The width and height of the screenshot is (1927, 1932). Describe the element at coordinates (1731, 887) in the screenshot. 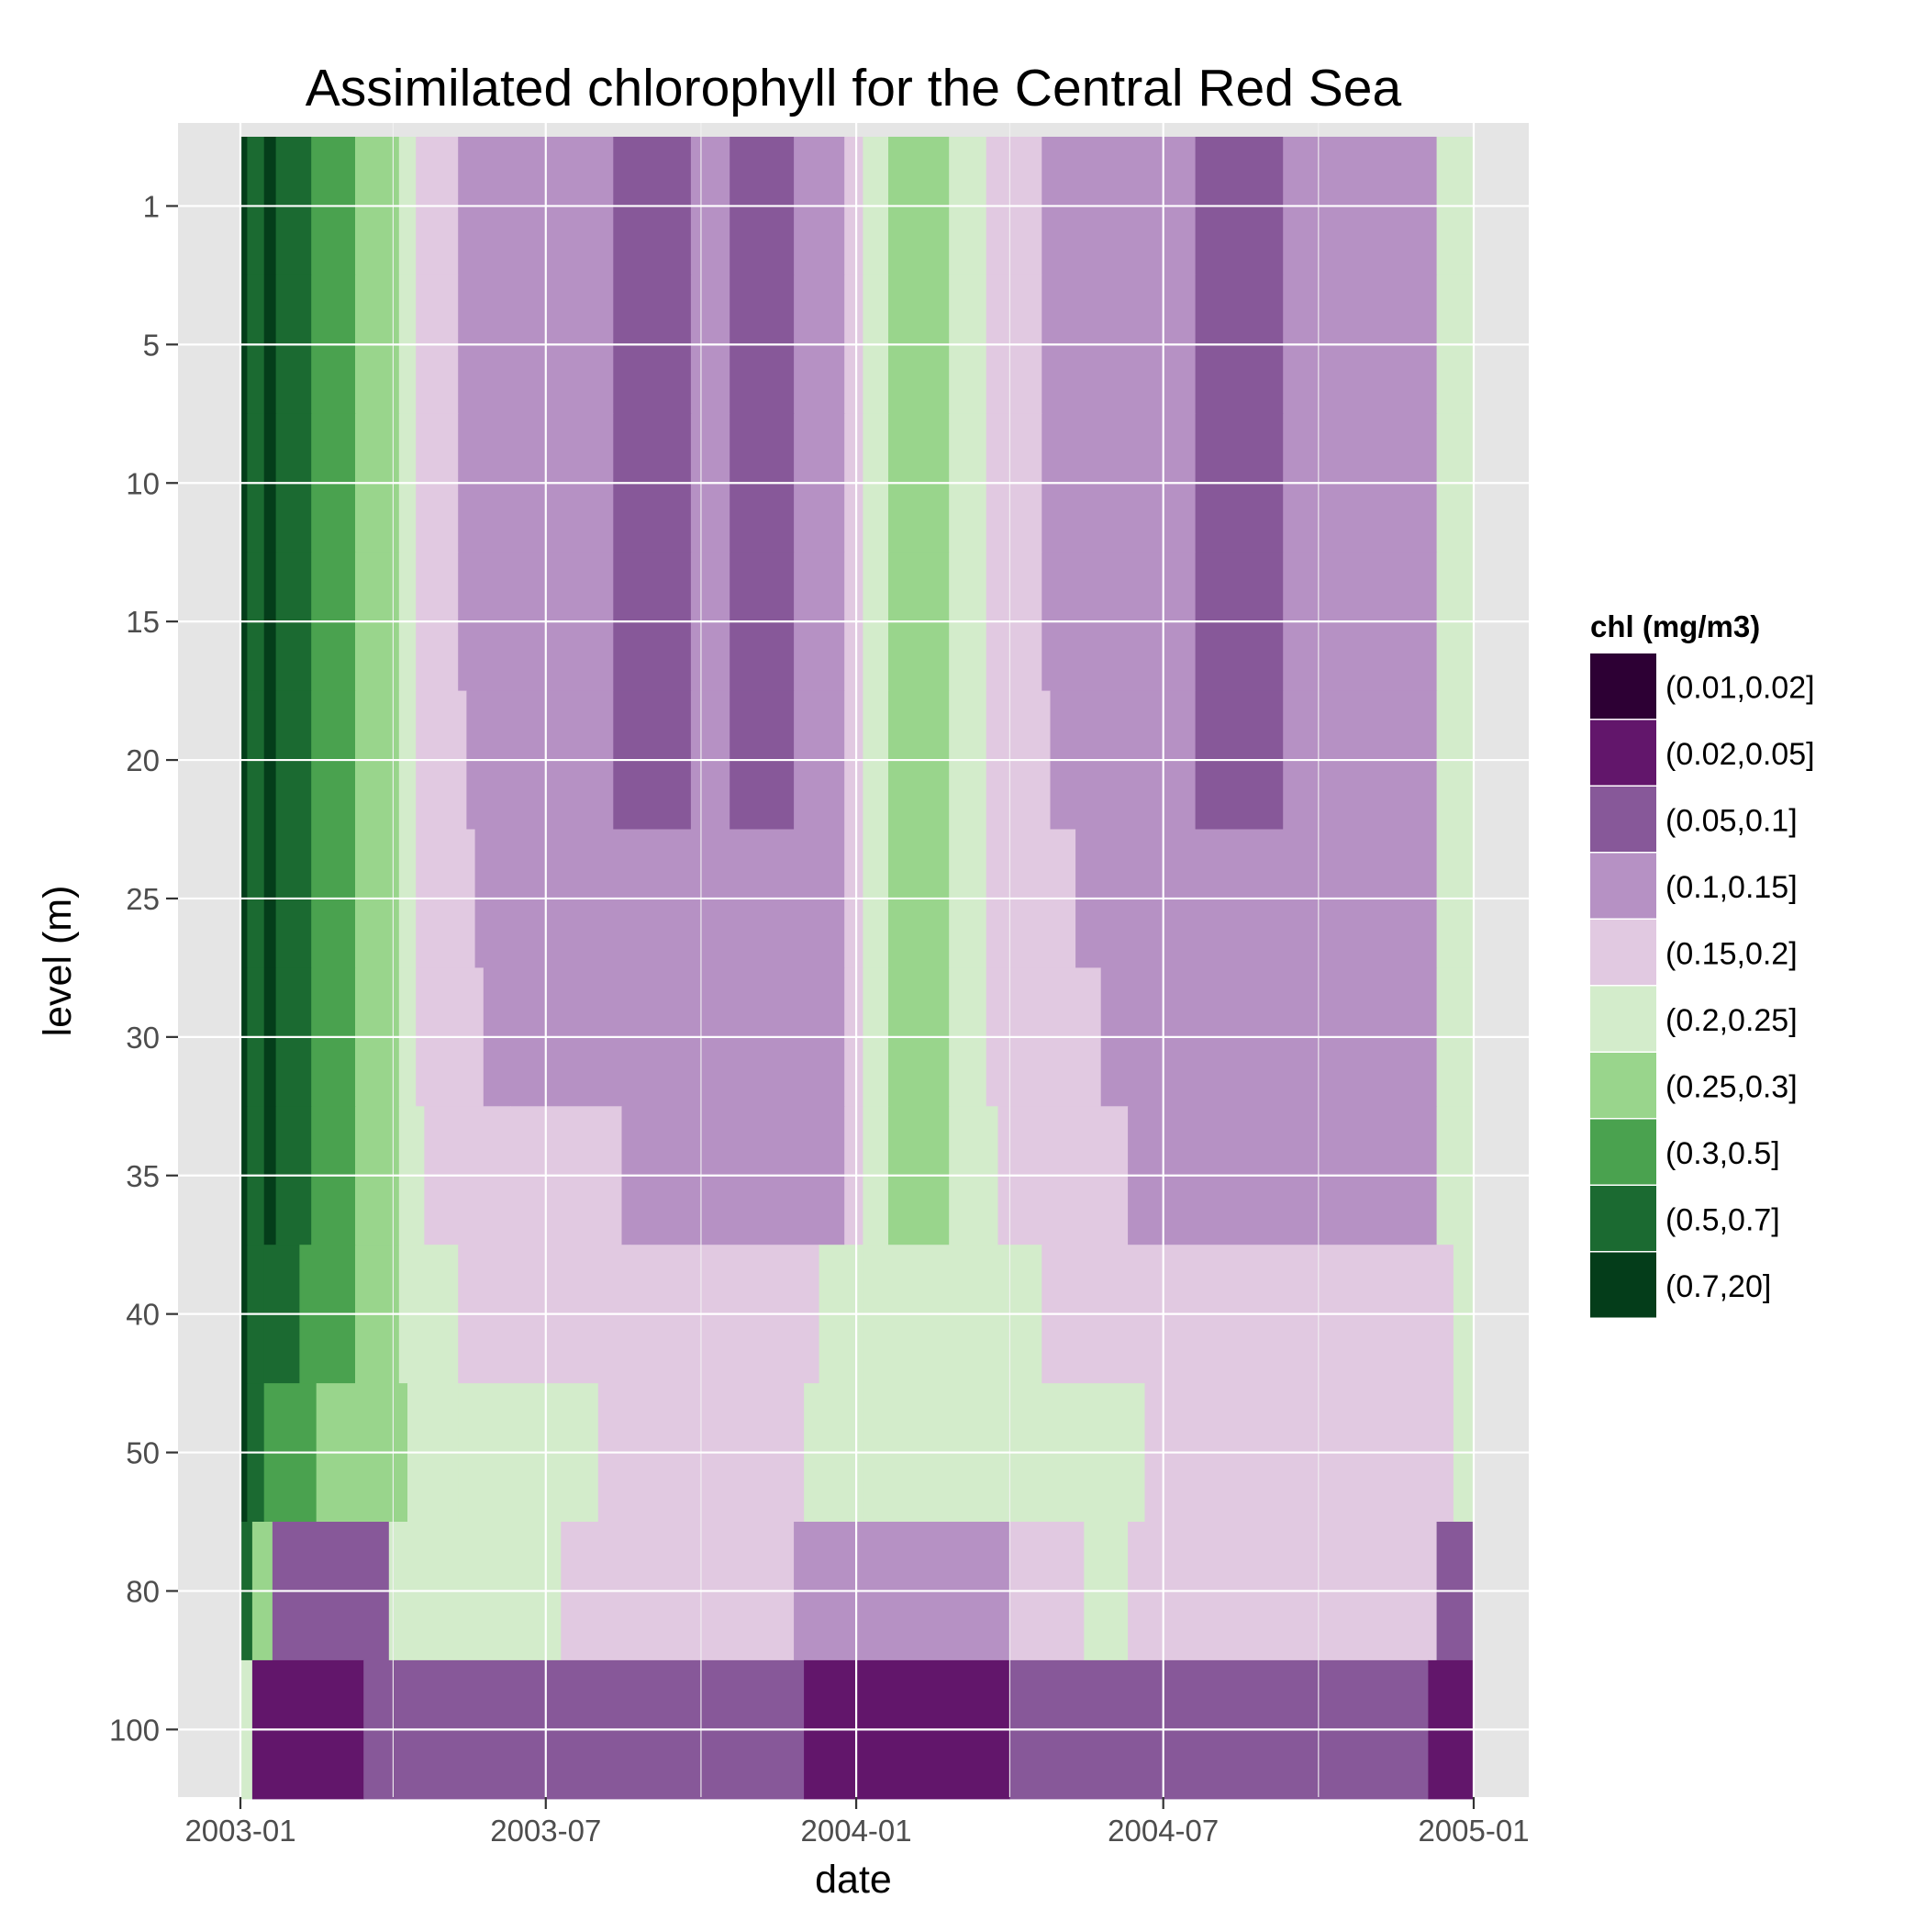

I see `legend-label: (0.1,0.15]` at that location.